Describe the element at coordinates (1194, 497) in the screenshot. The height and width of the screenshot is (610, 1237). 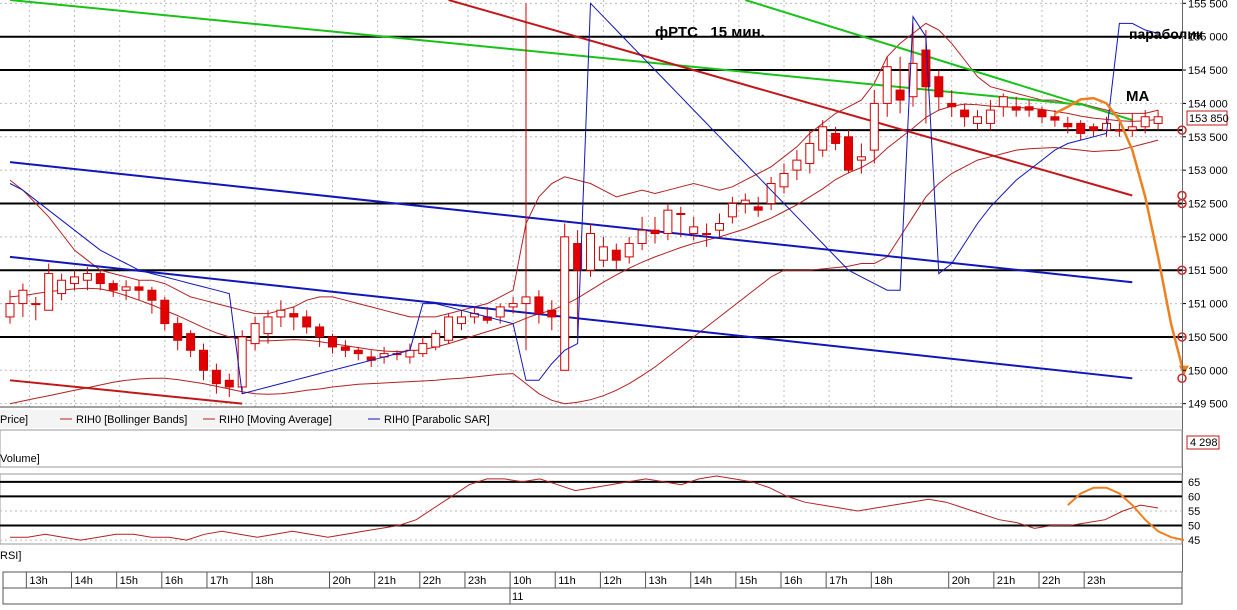
I see `rsi-tick-label: 60` at that location.